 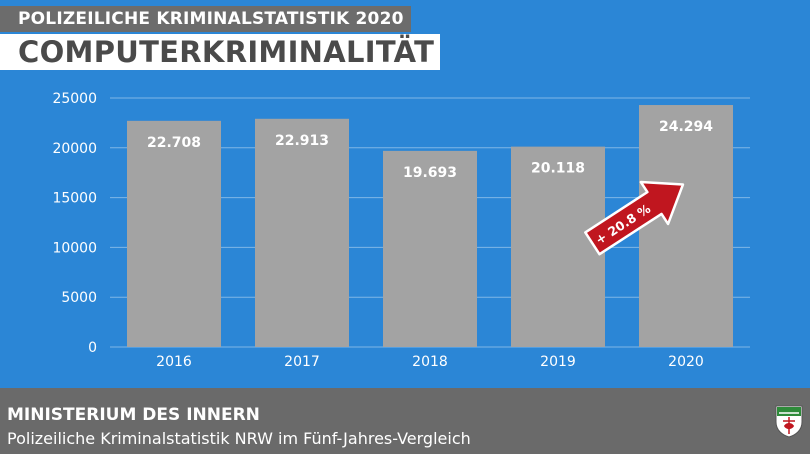 What do you see at coordinates (302, 362) in the screenshot?
I see `x-tick-label: 2017` at bounding box center [302, 362].